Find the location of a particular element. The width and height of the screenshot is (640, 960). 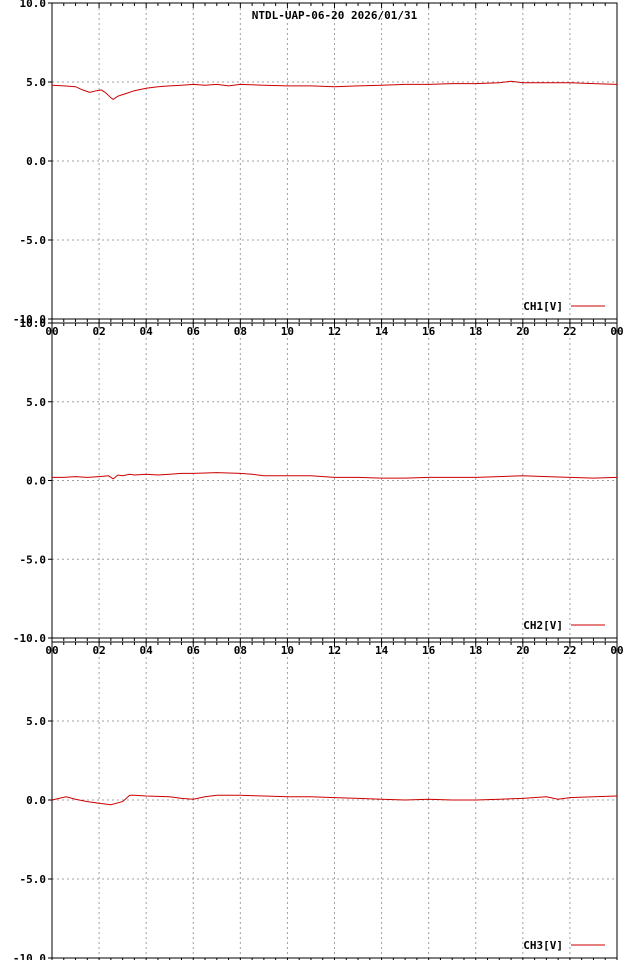

legend-label: CH2[V] is located at coordinates (543, 625).